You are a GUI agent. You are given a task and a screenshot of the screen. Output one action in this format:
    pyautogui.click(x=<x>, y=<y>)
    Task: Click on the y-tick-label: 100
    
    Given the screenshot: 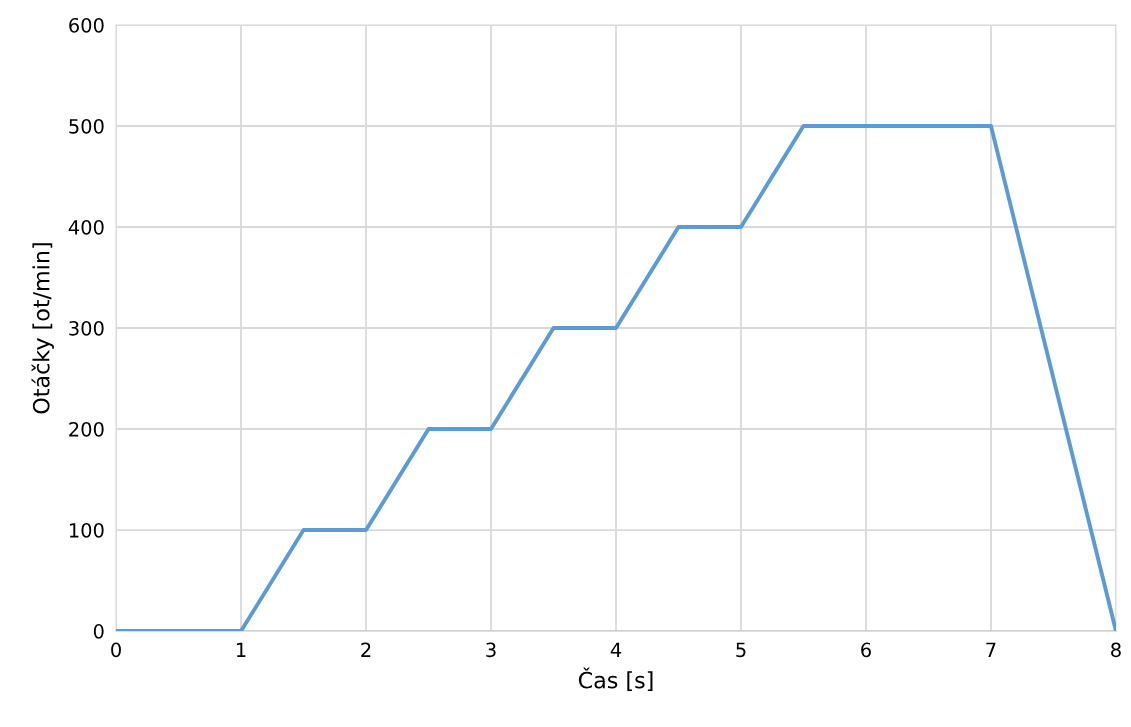 What is the action you would take?
    pyautogui.click(x=86, y=530)
    